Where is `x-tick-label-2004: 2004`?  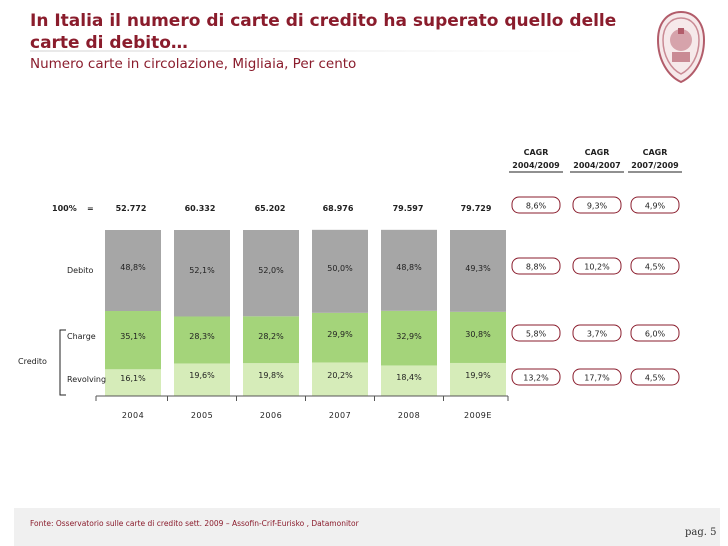 x-tick-label-2004: 2004 is located at coordinates (133, 415).